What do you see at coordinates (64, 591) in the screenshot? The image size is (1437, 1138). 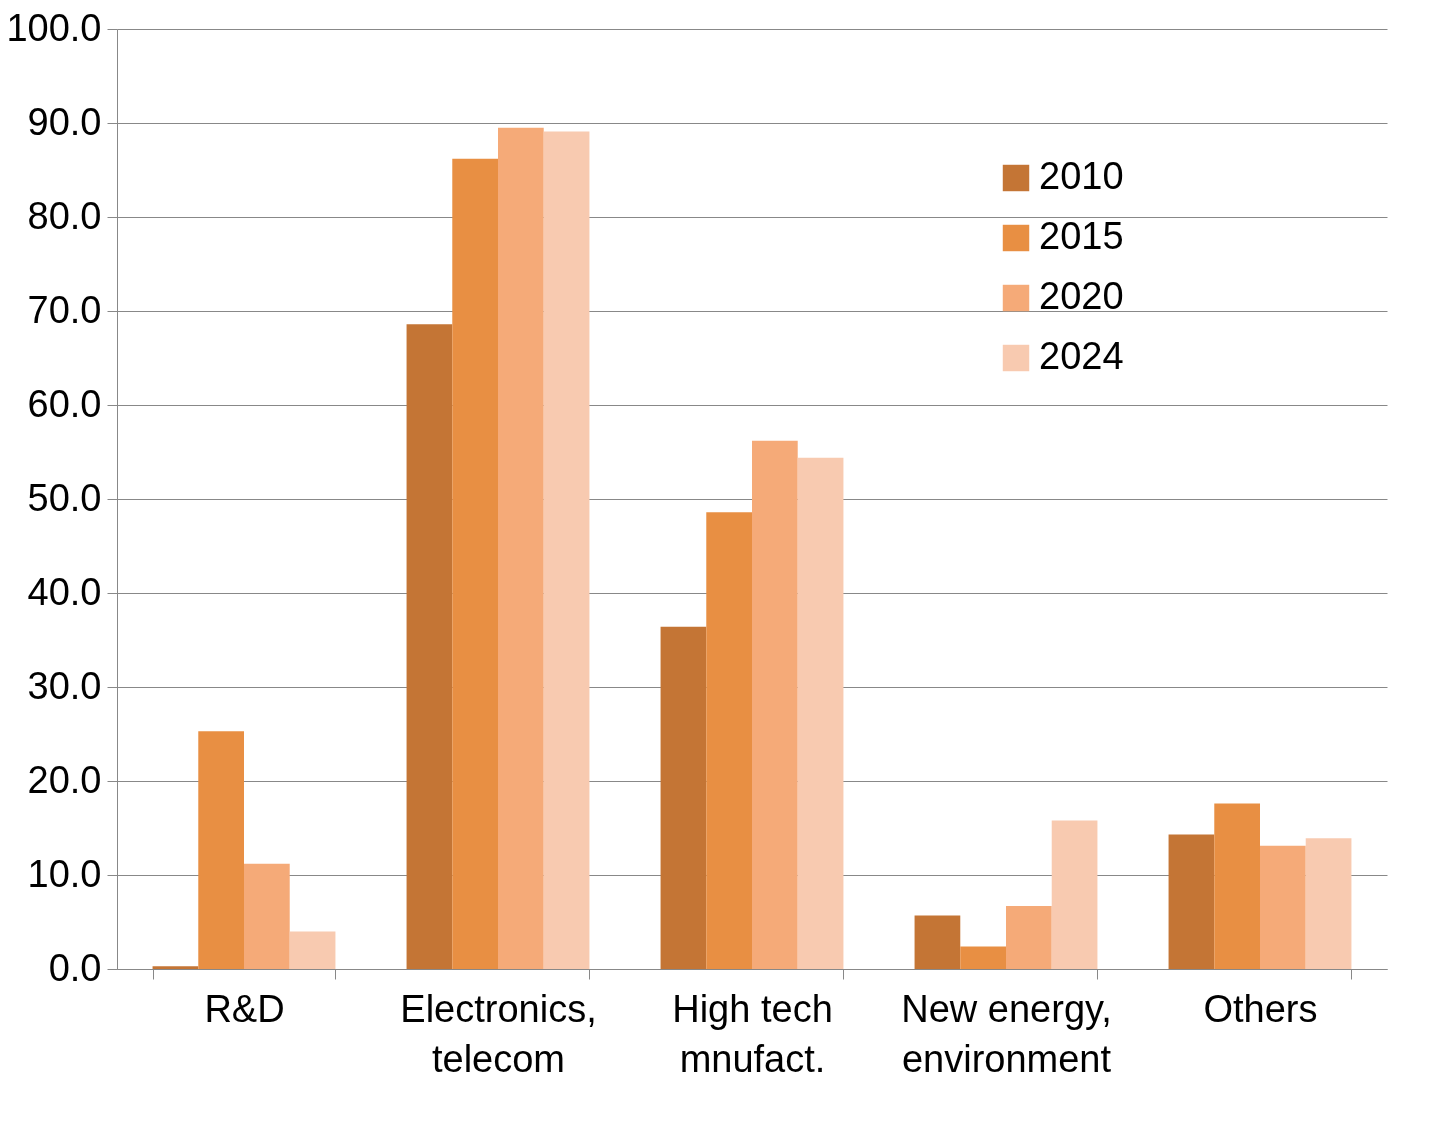 I see `y-tick-label: 40.0` at bounding box center [64, 591].